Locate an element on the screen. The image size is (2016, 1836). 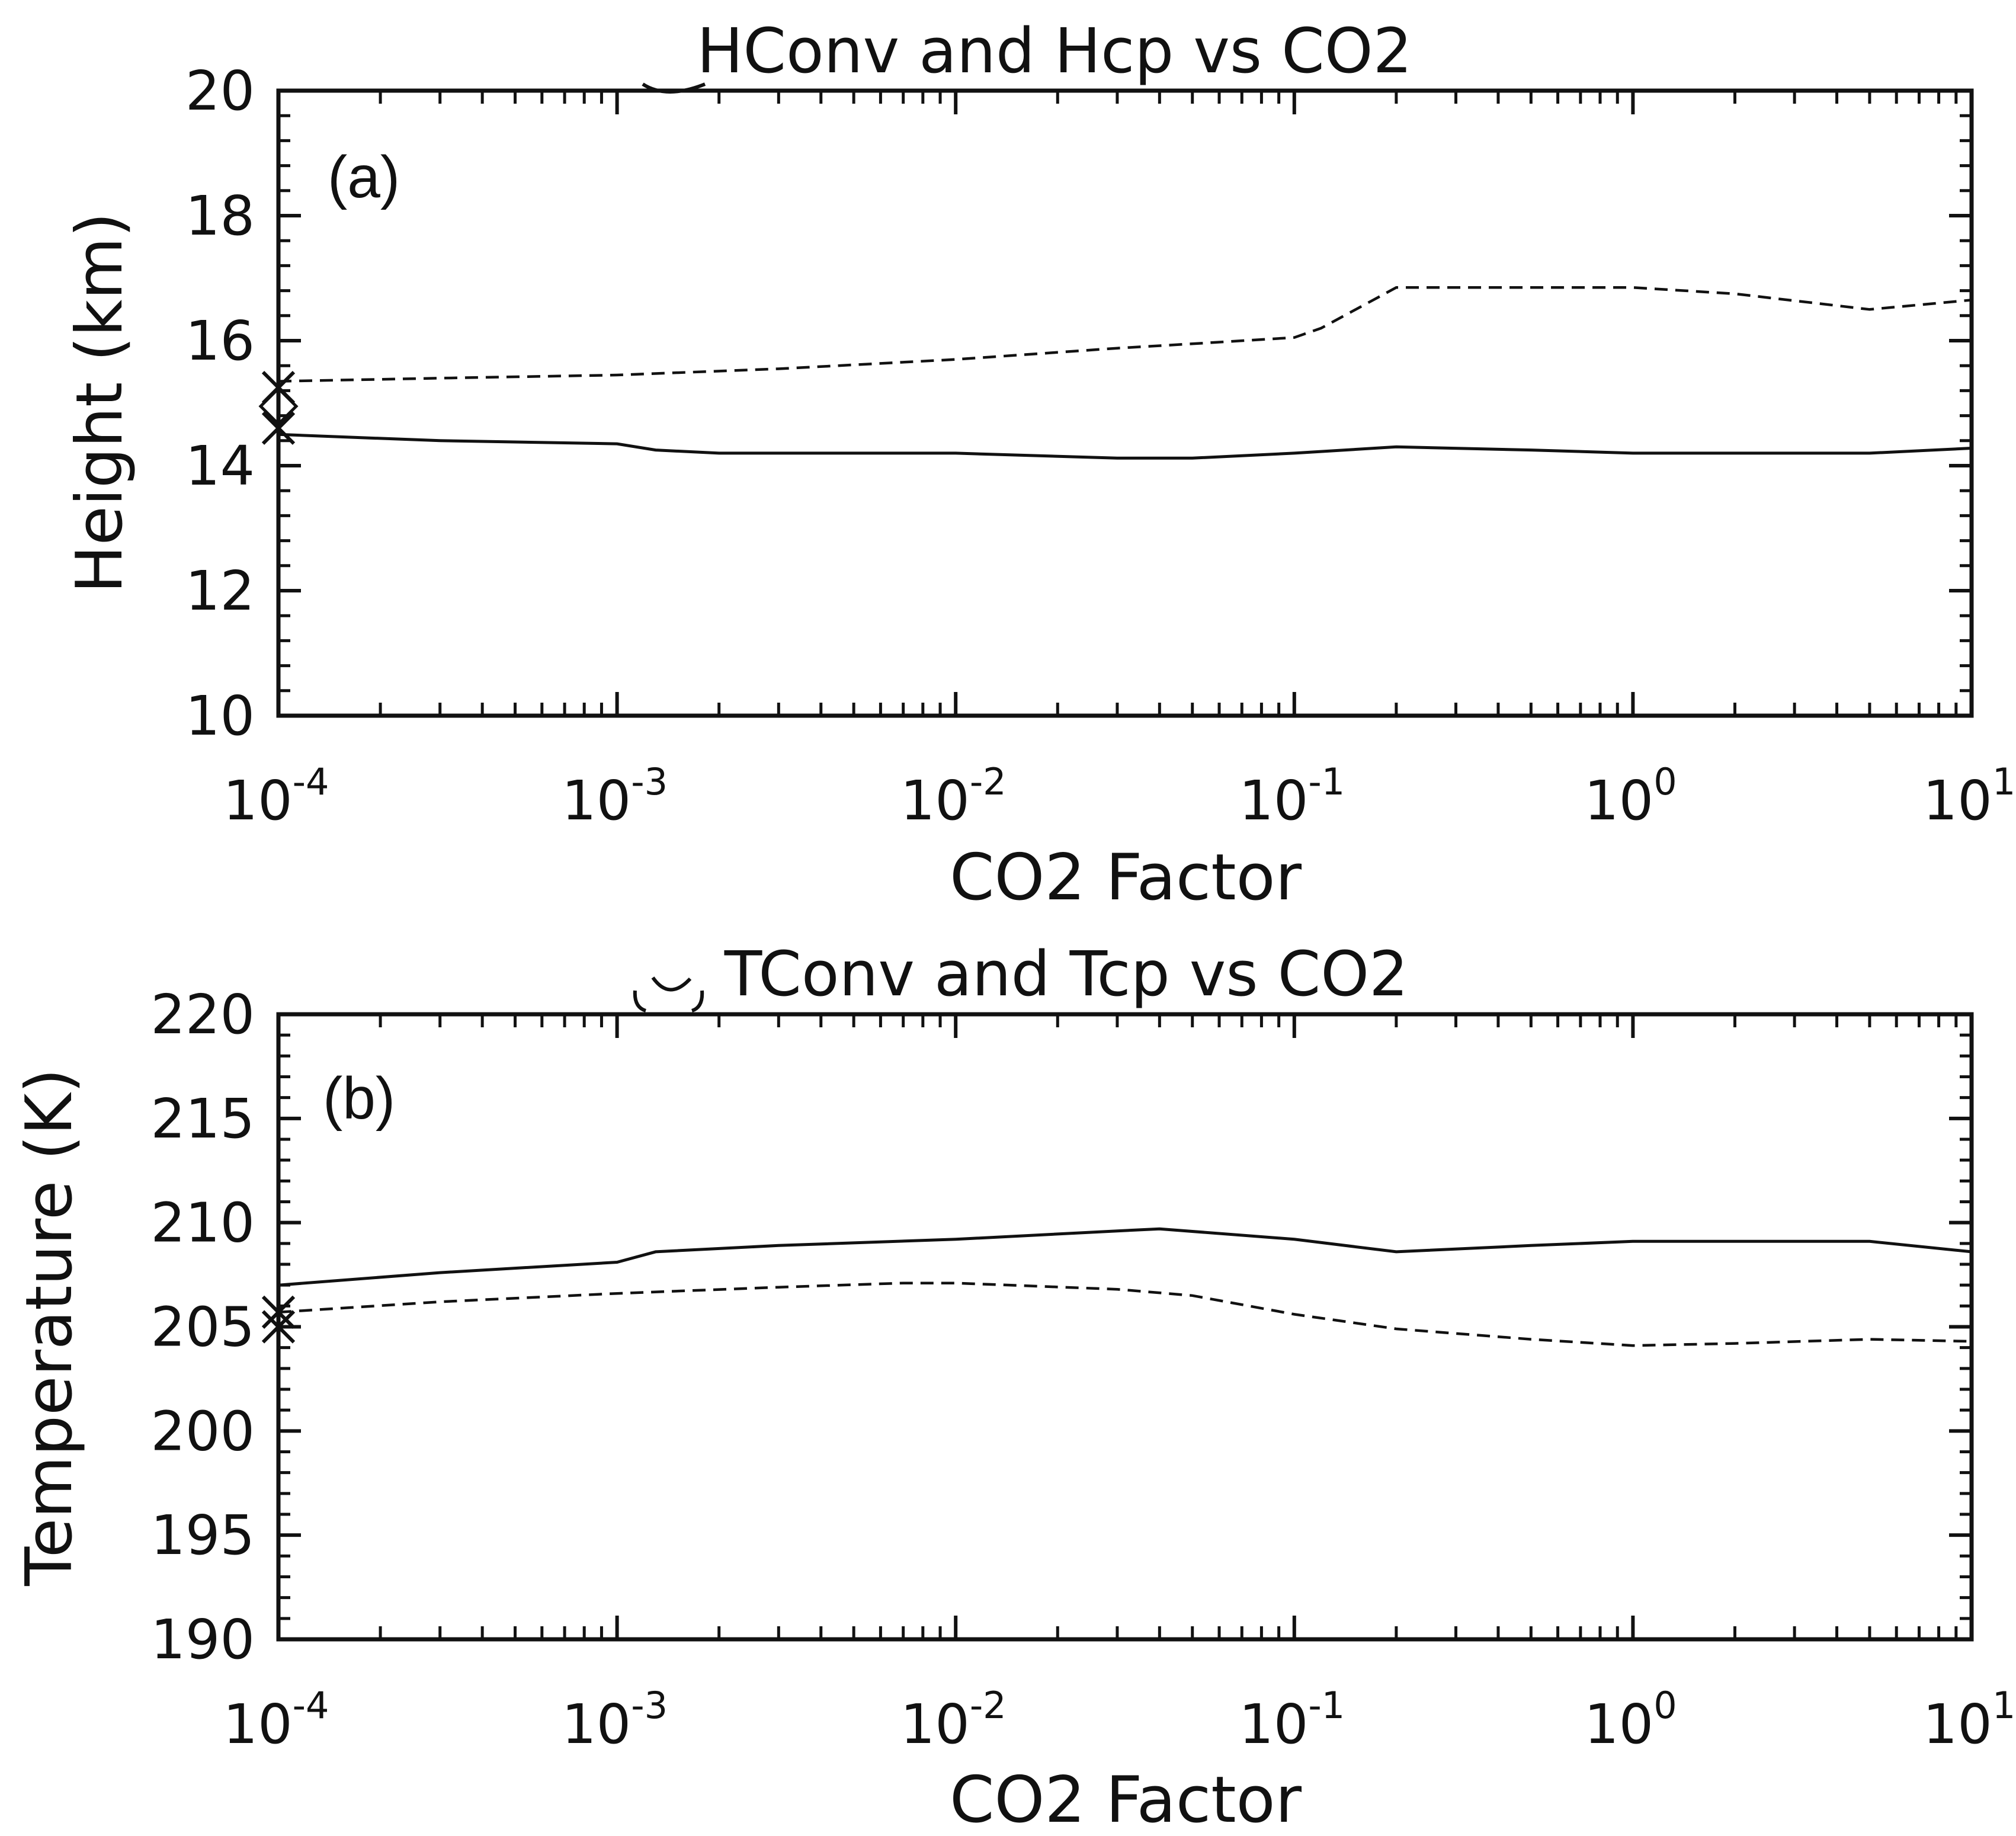
panel-b-ytick-labels: 190 195 200 205 210 215 220 is located at coordinates (202, 1327).